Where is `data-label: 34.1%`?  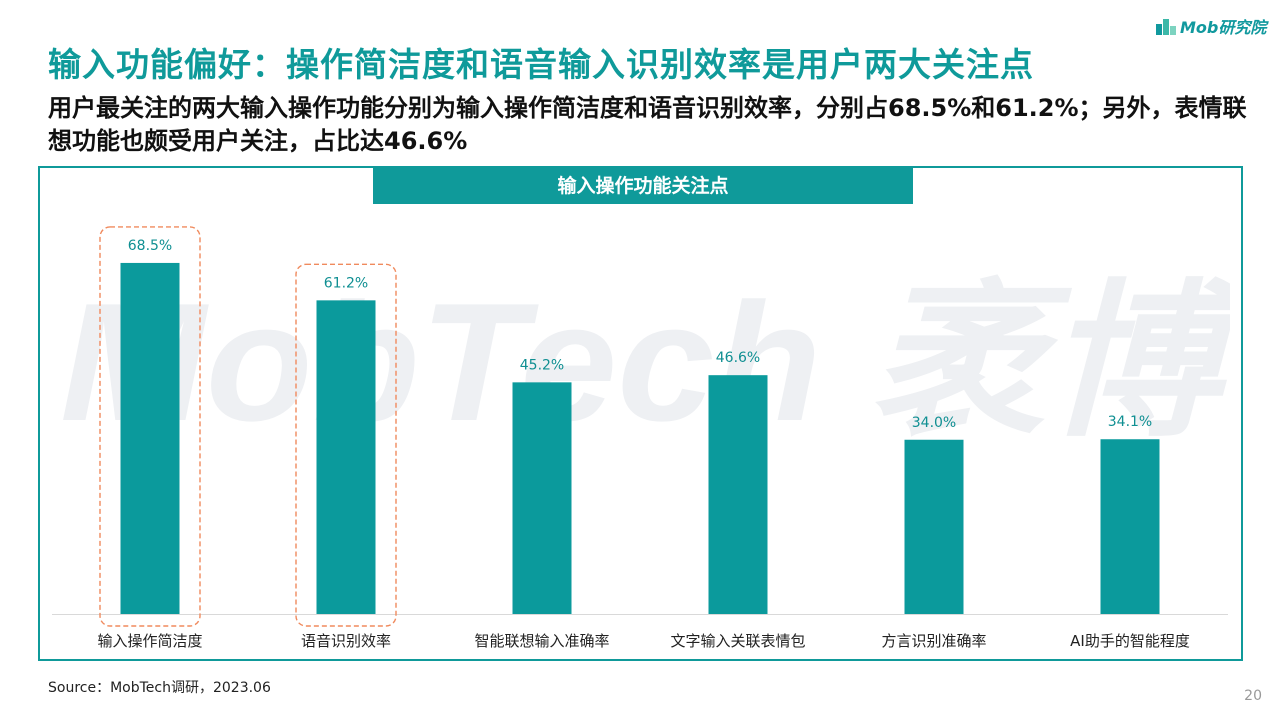
data-label: 34.1% is located at coordinates (1130, 422).